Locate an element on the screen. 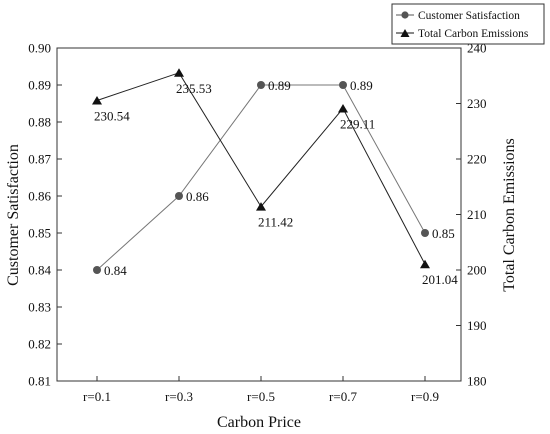  customer-satisfaction-label: 0.85 is located at coordinates (443, 233).